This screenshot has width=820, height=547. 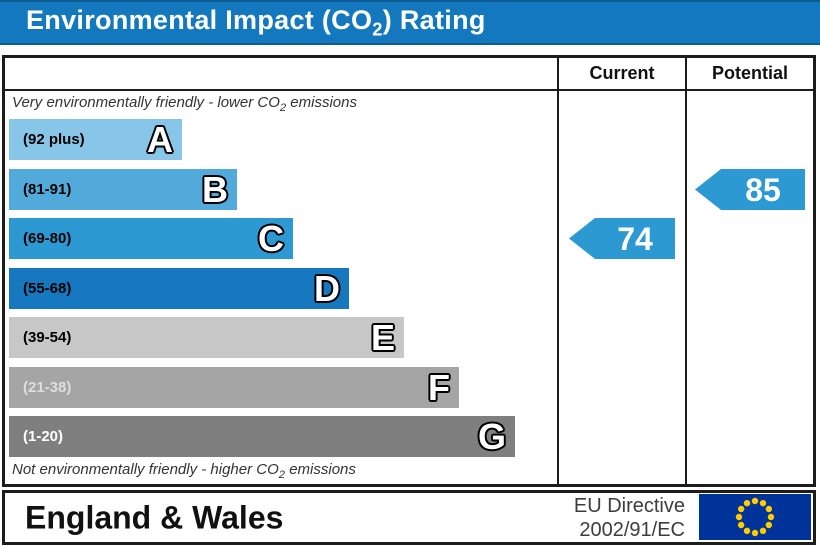 I want to click on title-bar: Environmental Impact (CO2) Rating, so click(x=410, y=22).